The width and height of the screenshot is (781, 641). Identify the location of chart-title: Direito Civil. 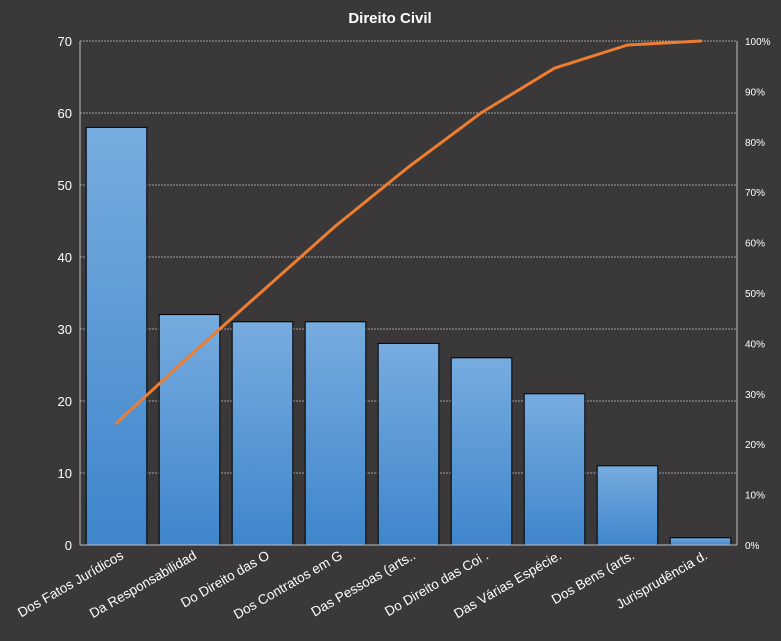
(389, 18).